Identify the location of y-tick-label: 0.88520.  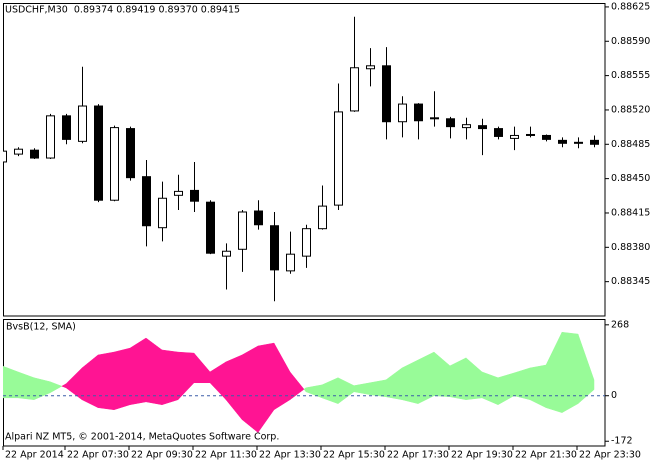
(630, 109).